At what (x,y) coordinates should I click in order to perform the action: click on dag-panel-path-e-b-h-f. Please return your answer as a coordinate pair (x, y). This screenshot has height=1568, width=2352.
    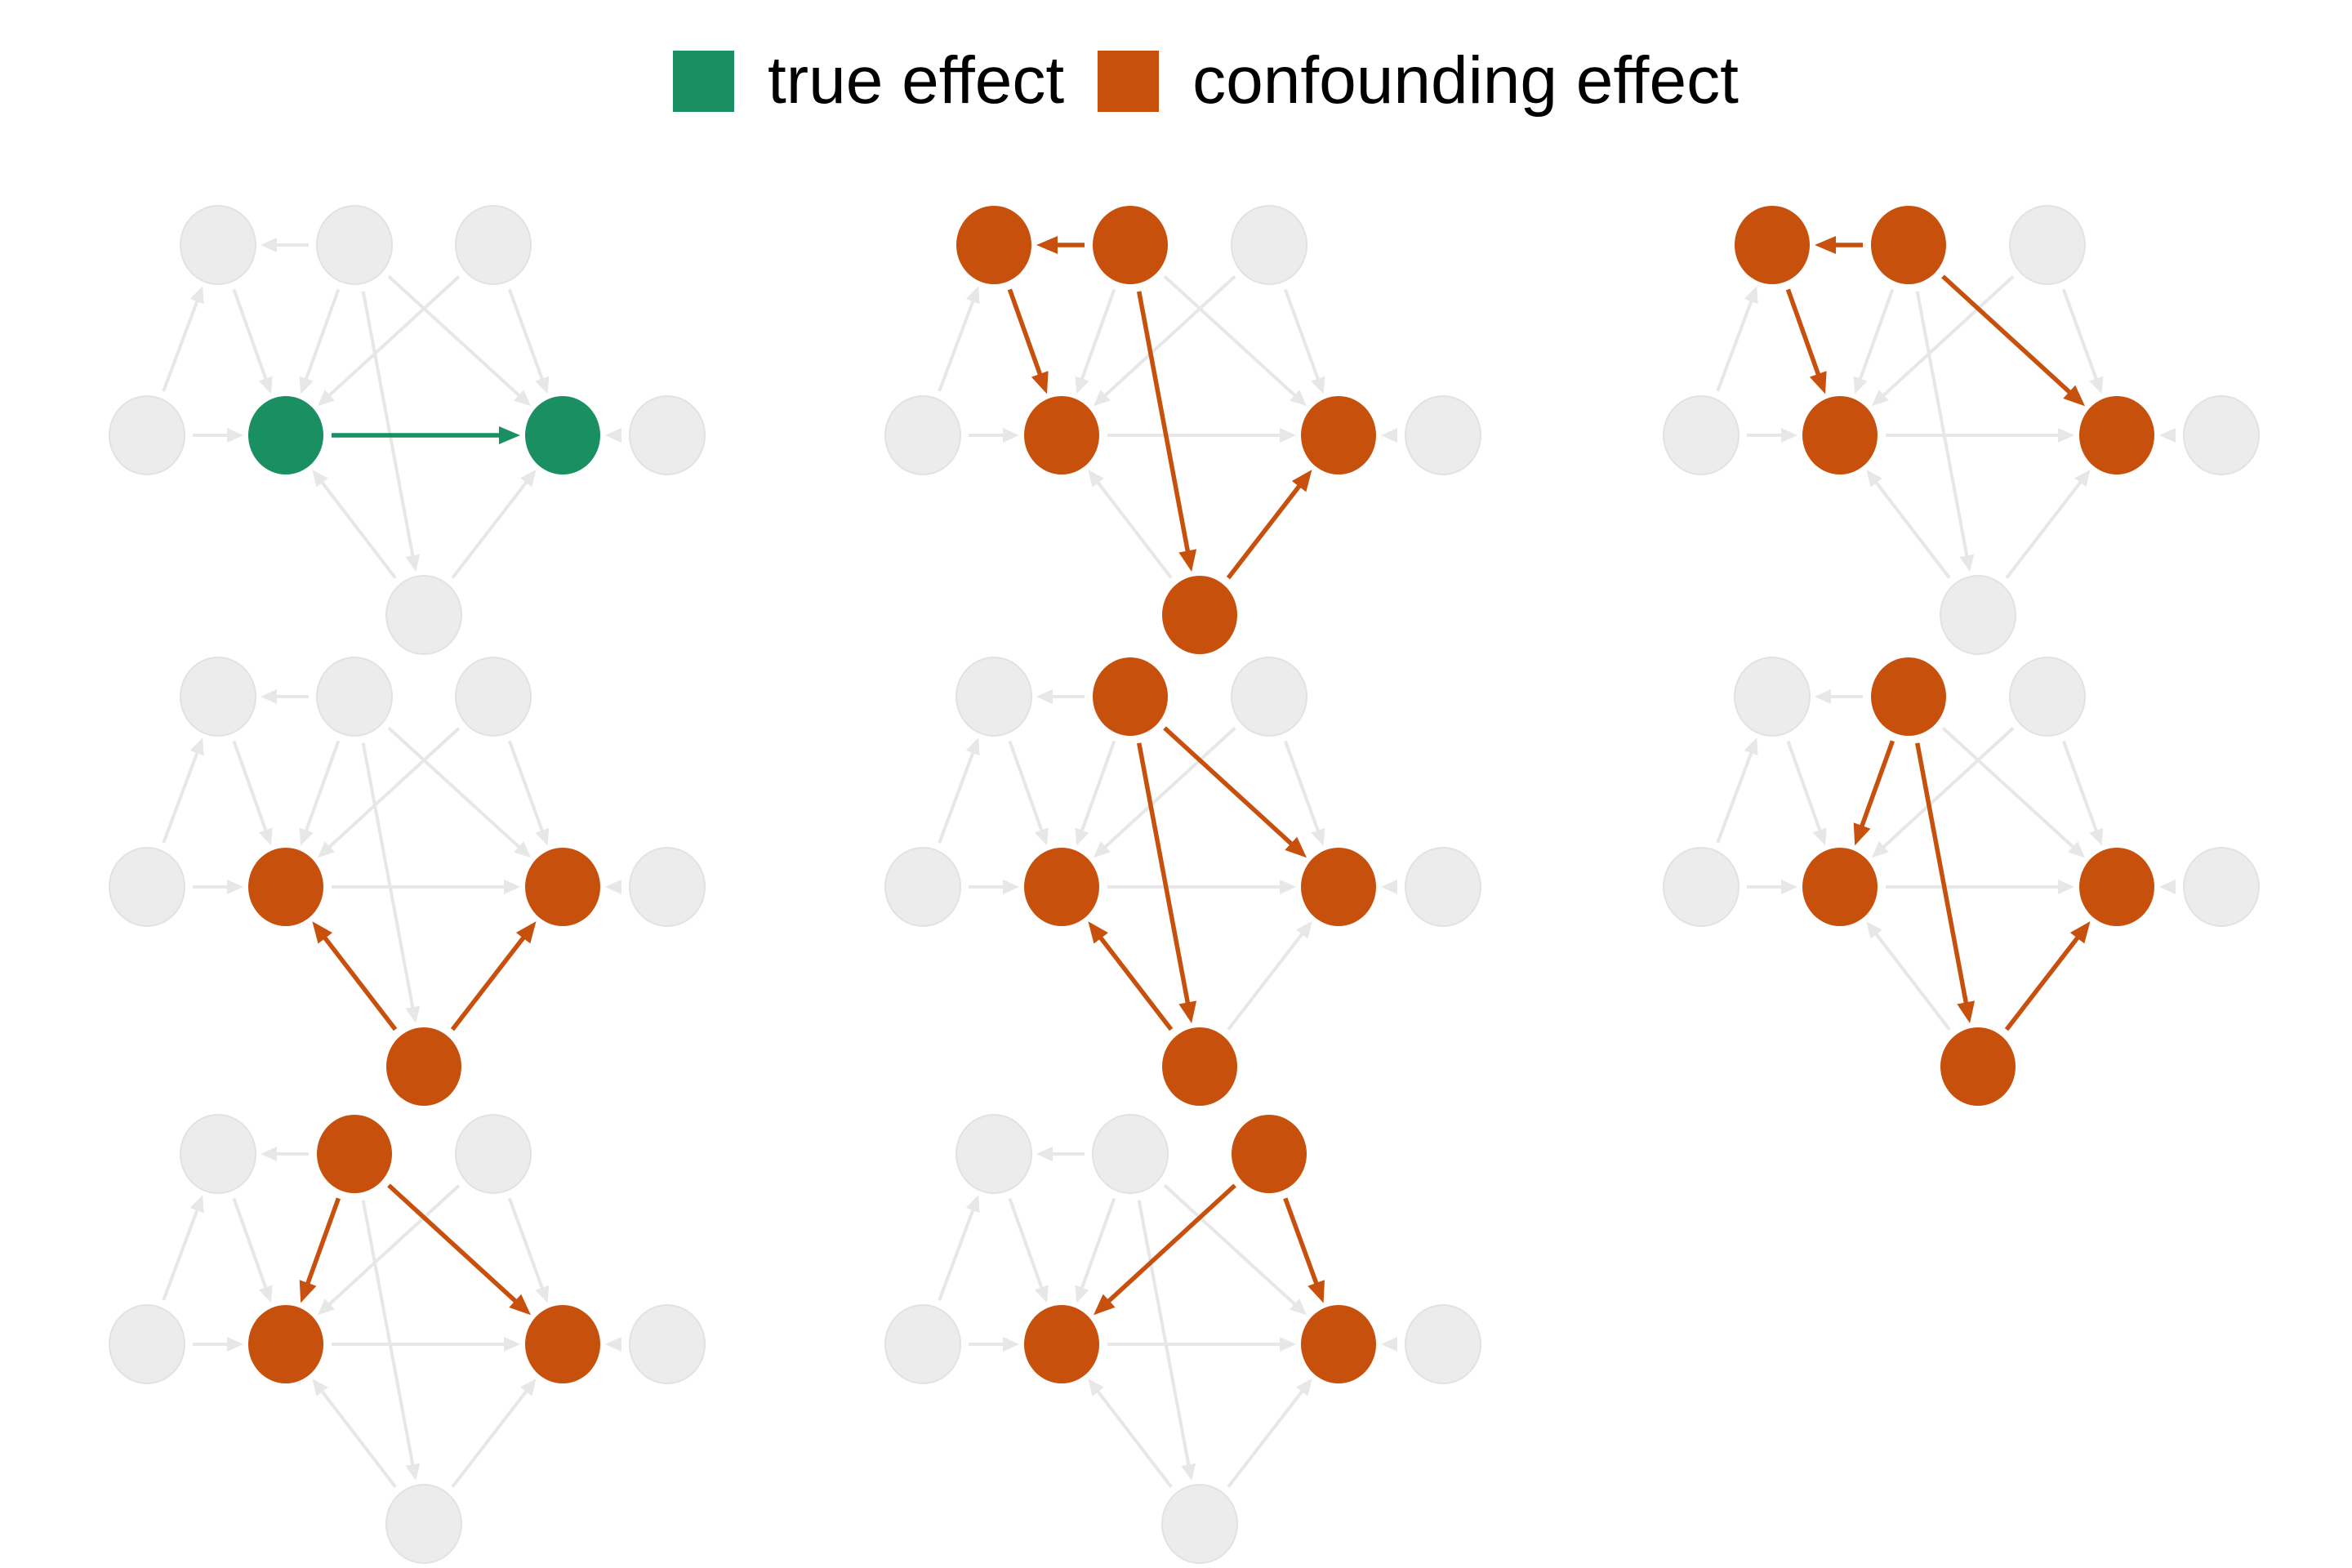
    Looking at the image, I should click on (1961, 881).